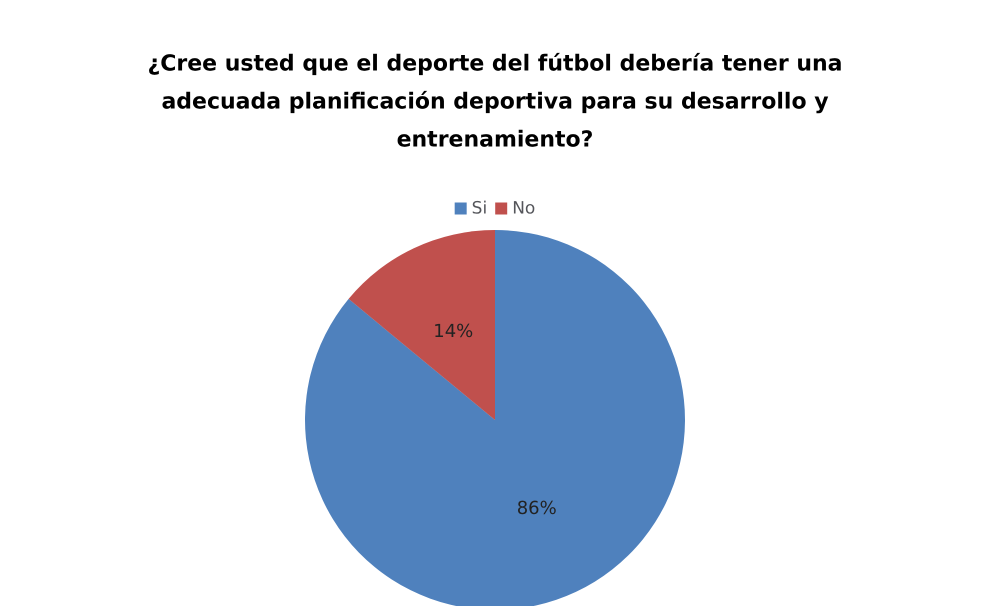 This screenshot has width=990, height=606. I want to click on data-label: 86%, so click(536, 509).